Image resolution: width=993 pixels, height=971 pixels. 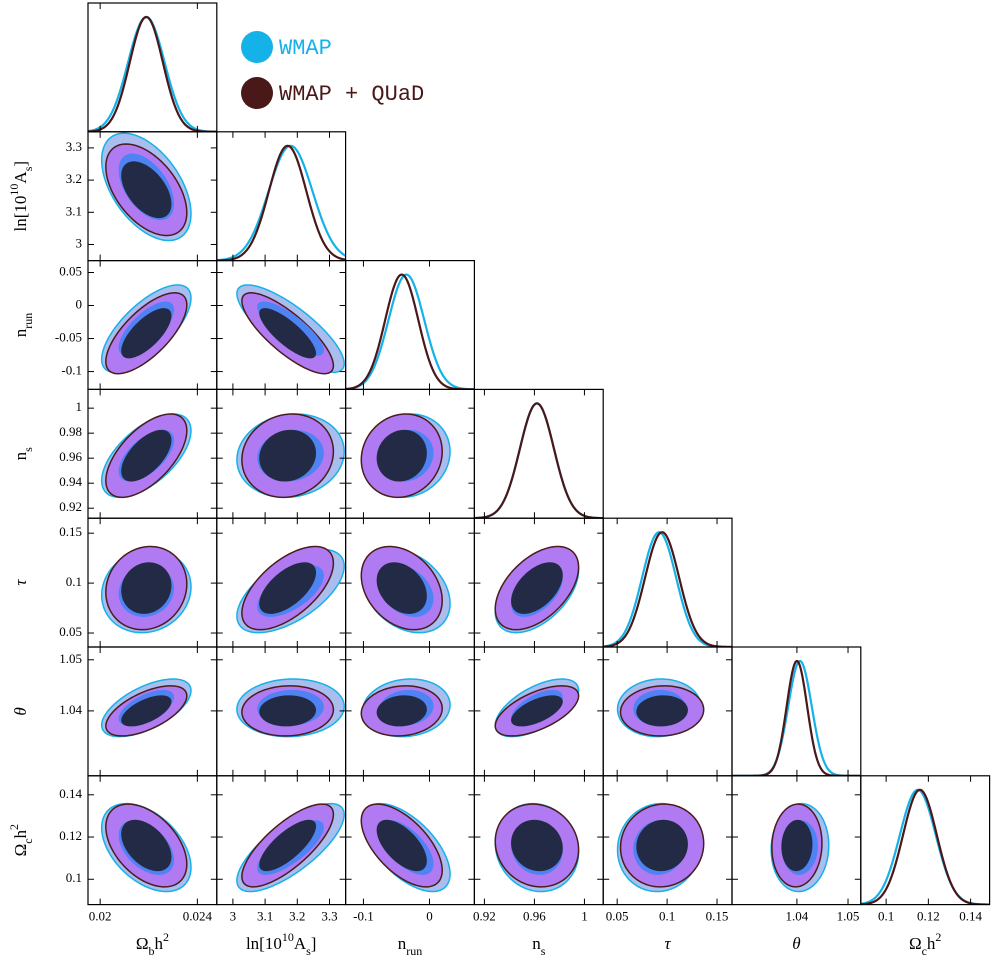 I want to click on x-tick-label: 1.04, so click(x=797, y=916).